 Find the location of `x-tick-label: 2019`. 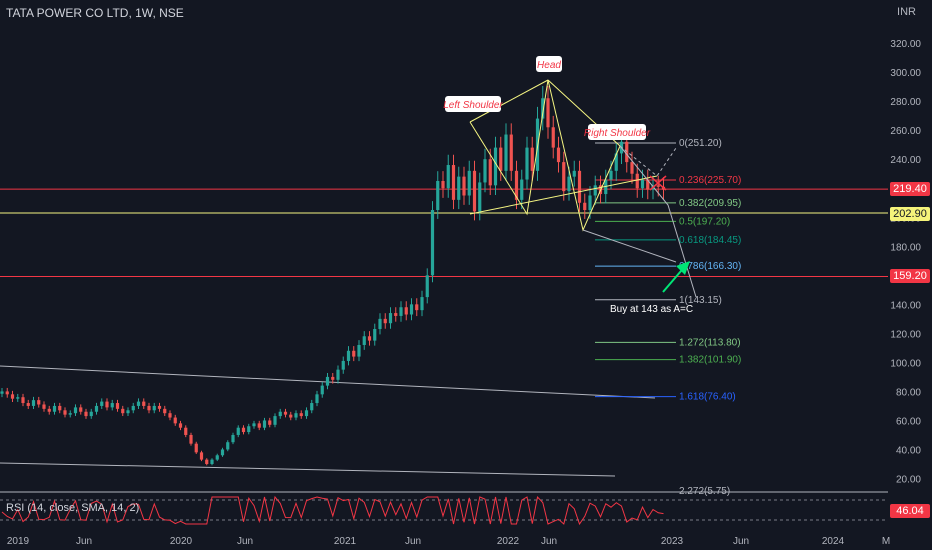

x-tick-label: 2019 is located at coordinates (18, 541).